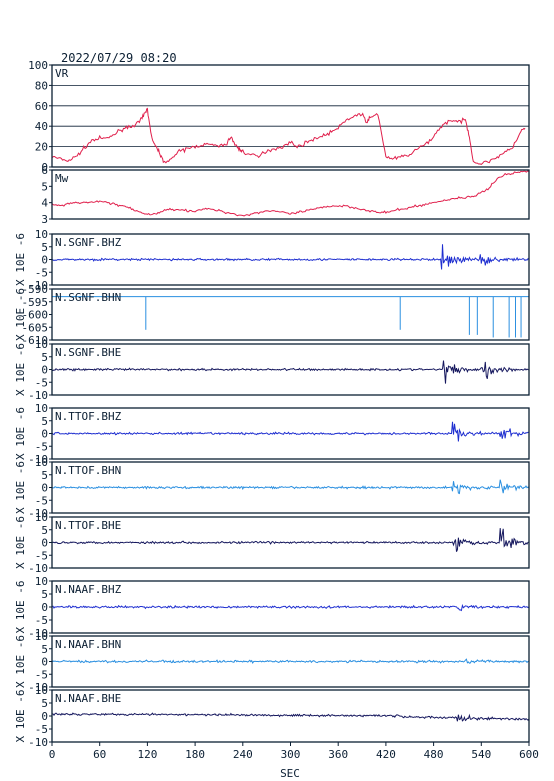  Describe the element at coordinates (88, 416) in the screenshot. I see `panel-label: N.TTOF.BHZ` at that location.